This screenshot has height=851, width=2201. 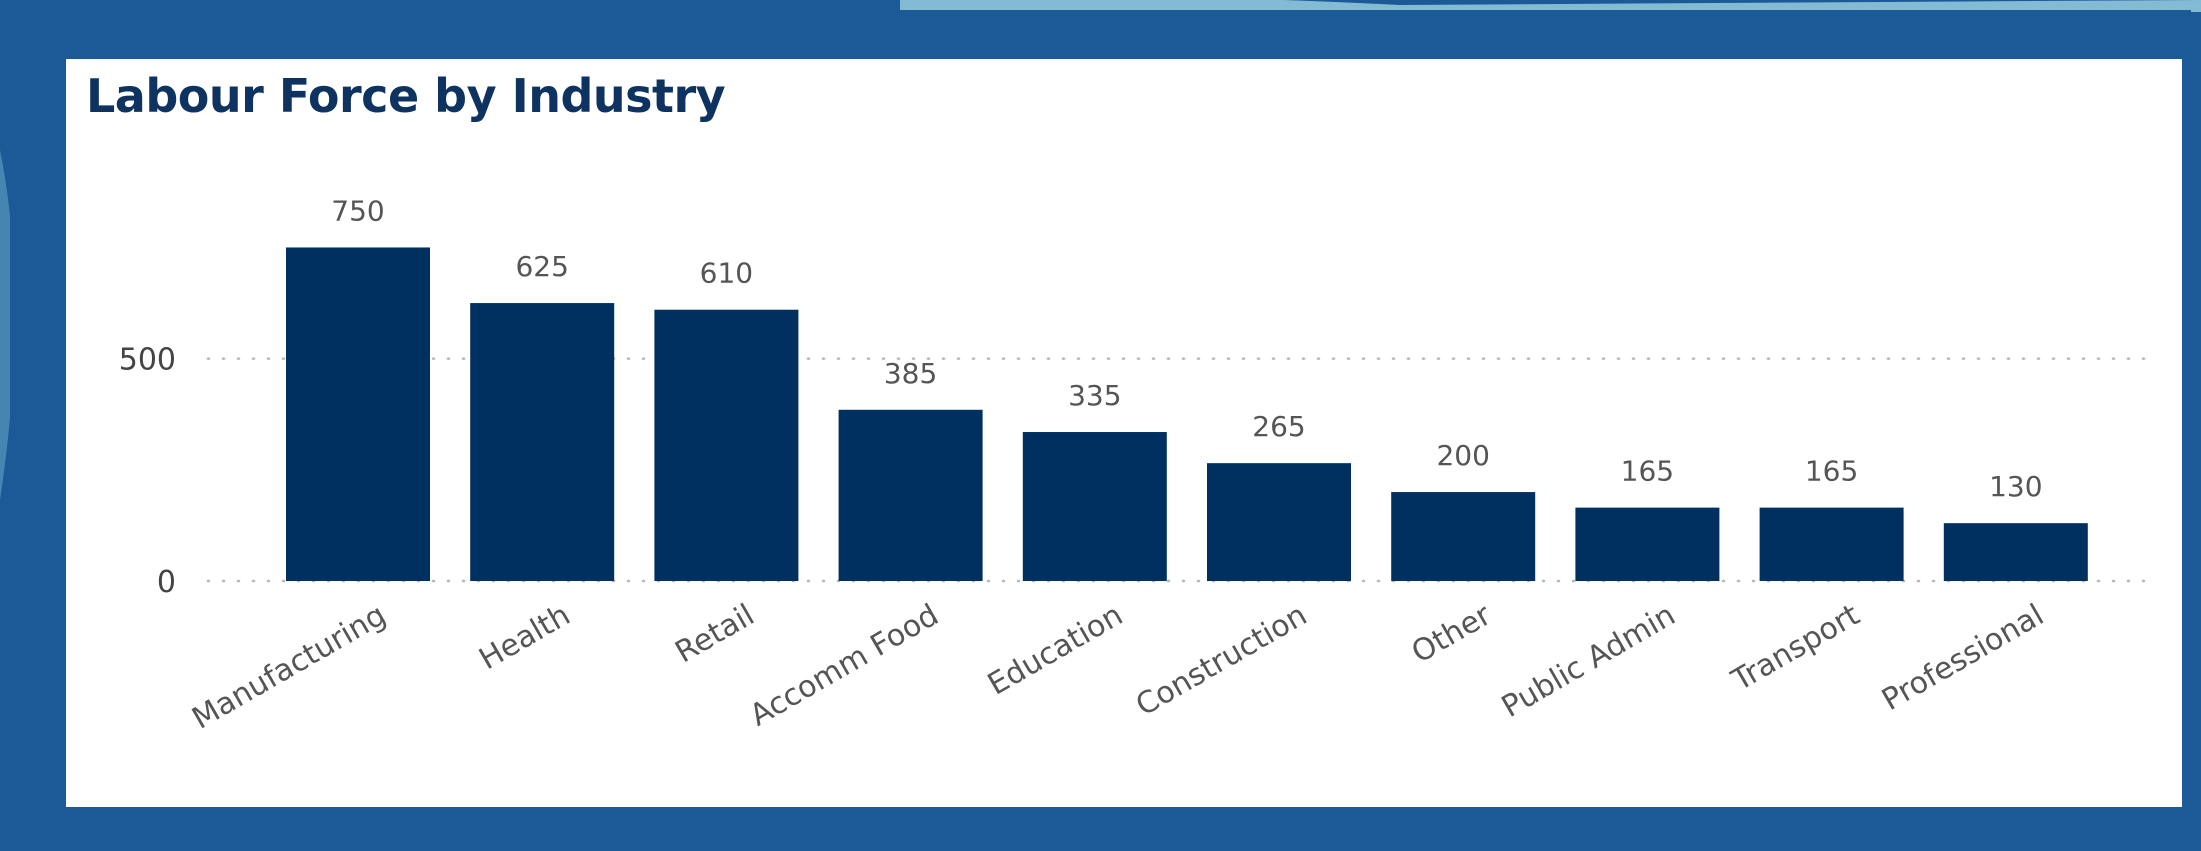 I want to click on x-tick-label: Manufacturing, so click(x=289, y=667).